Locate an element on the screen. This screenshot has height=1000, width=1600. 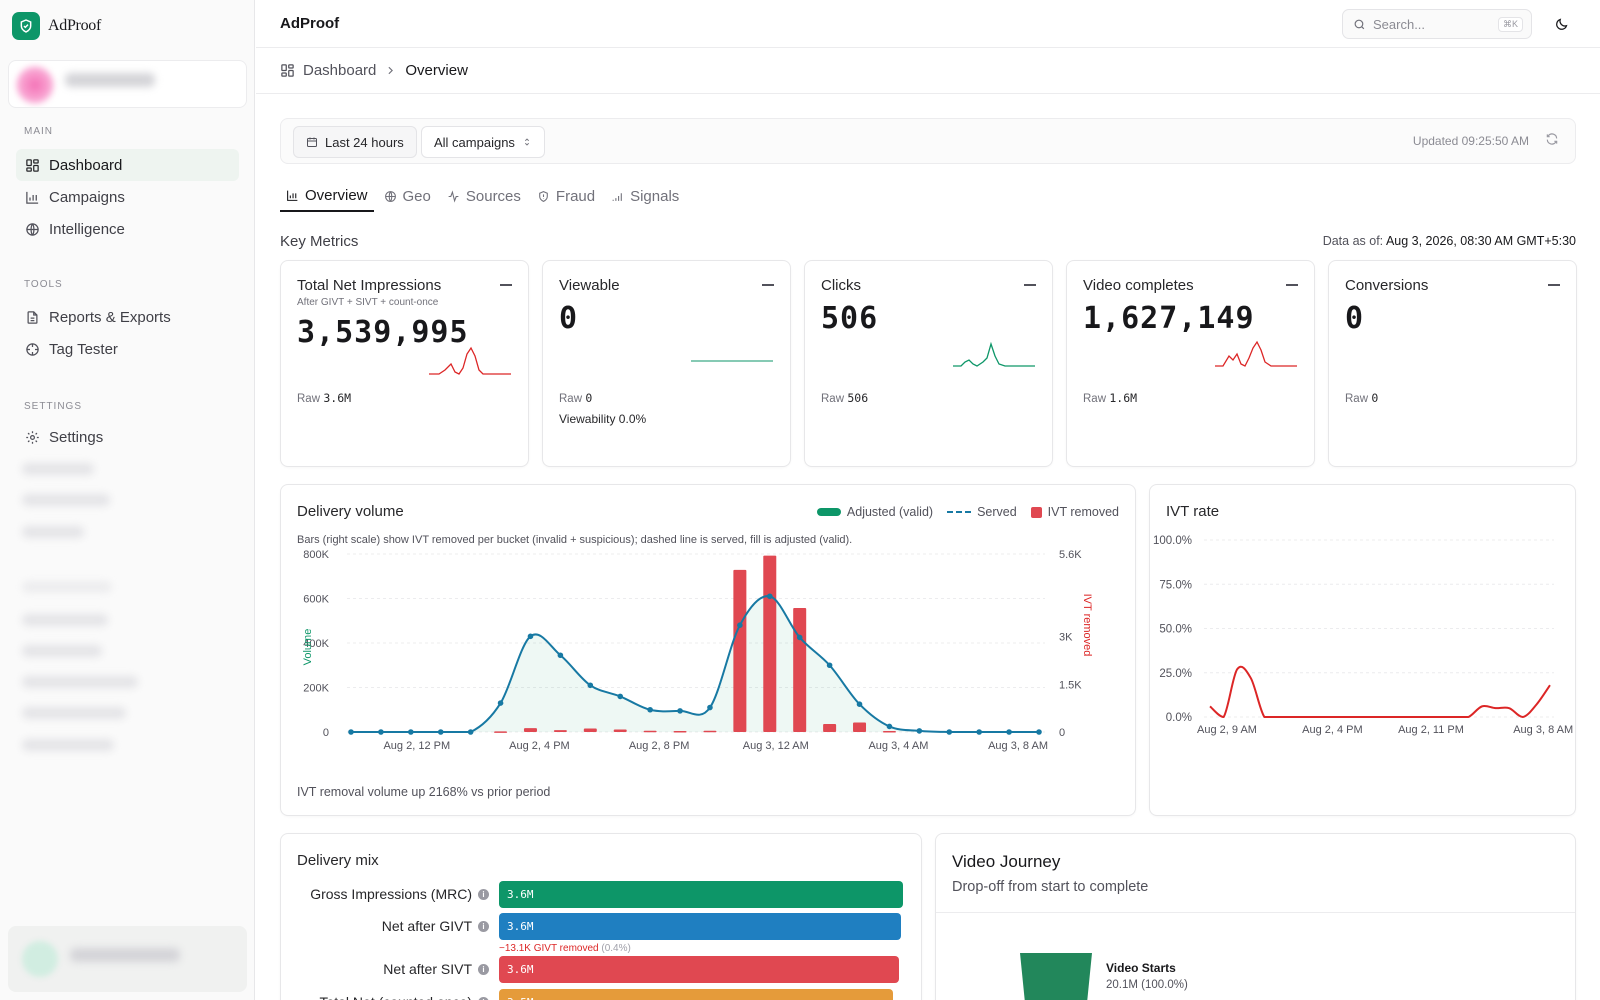
chart-legend: Adjusted (valid) Served IVT removed is located at coordinates (967, 512).